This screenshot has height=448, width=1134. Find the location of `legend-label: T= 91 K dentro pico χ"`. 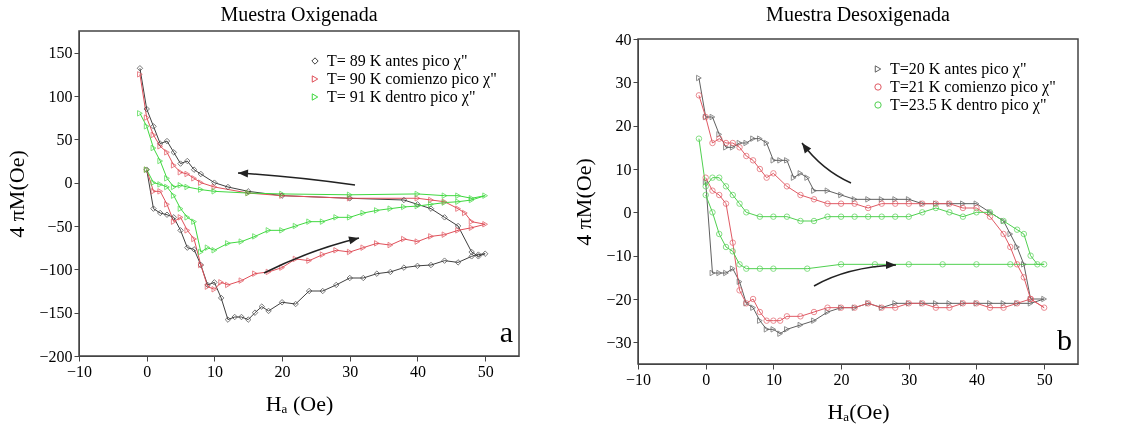

legend-label: T= 91 K dentro pico χ" is located at coordinates (401, 97).